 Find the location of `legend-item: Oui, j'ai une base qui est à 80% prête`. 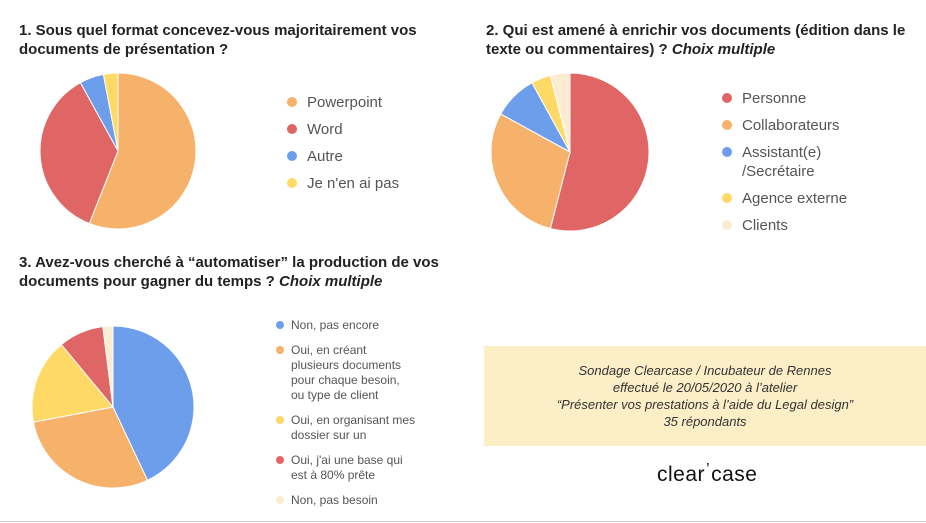

legend-item: Oui, j'ai une base qui est à 80% prête is located at coordinates (345, 468).